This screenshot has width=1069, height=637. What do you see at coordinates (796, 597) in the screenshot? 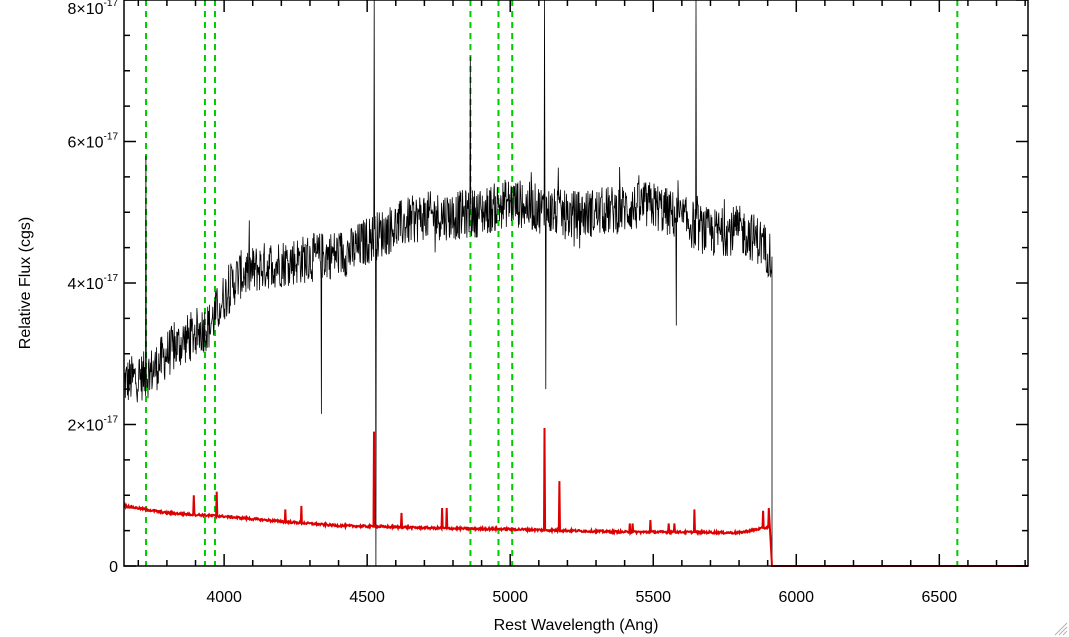
I see `x-tick-label: 6000` at bounding box center [796, 597].